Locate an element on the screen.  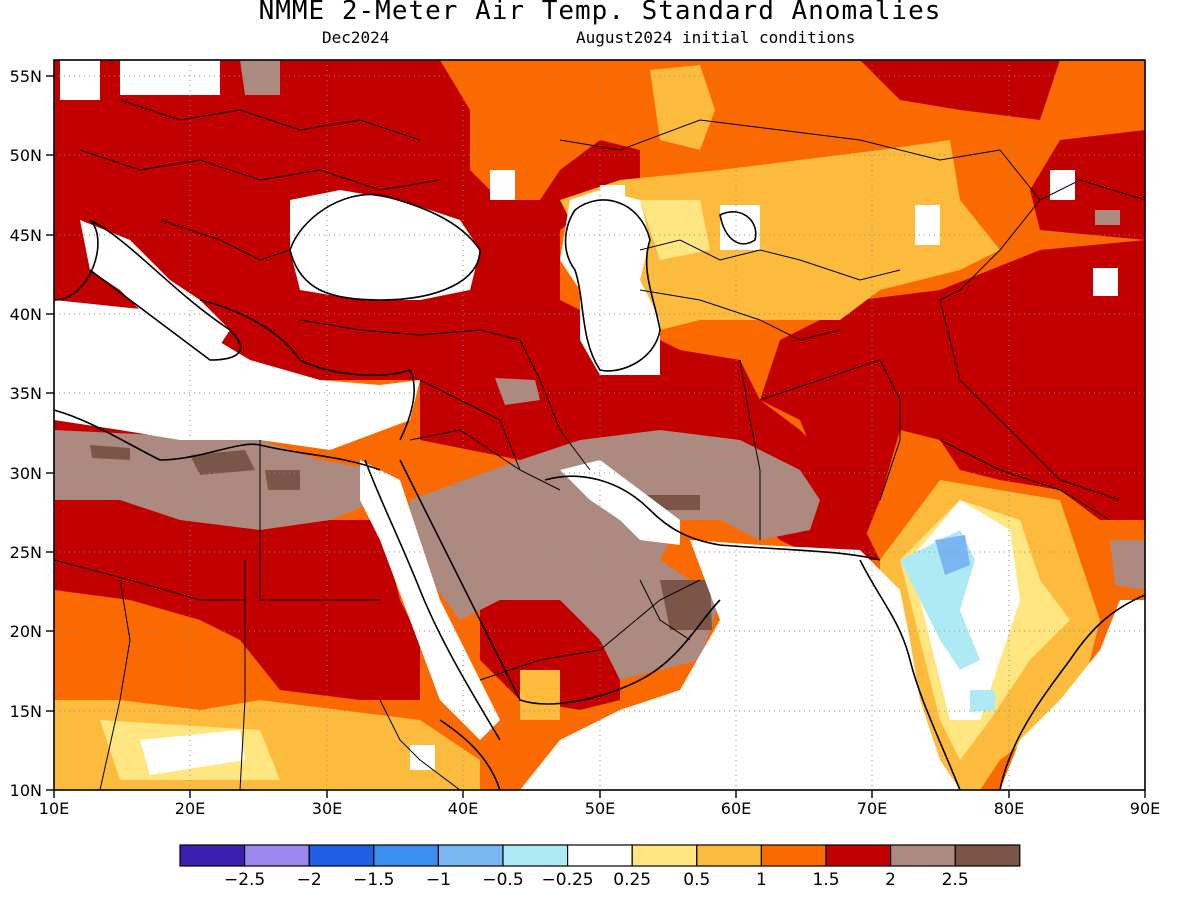
border-himalaya is located at coordinates (1025, 480).